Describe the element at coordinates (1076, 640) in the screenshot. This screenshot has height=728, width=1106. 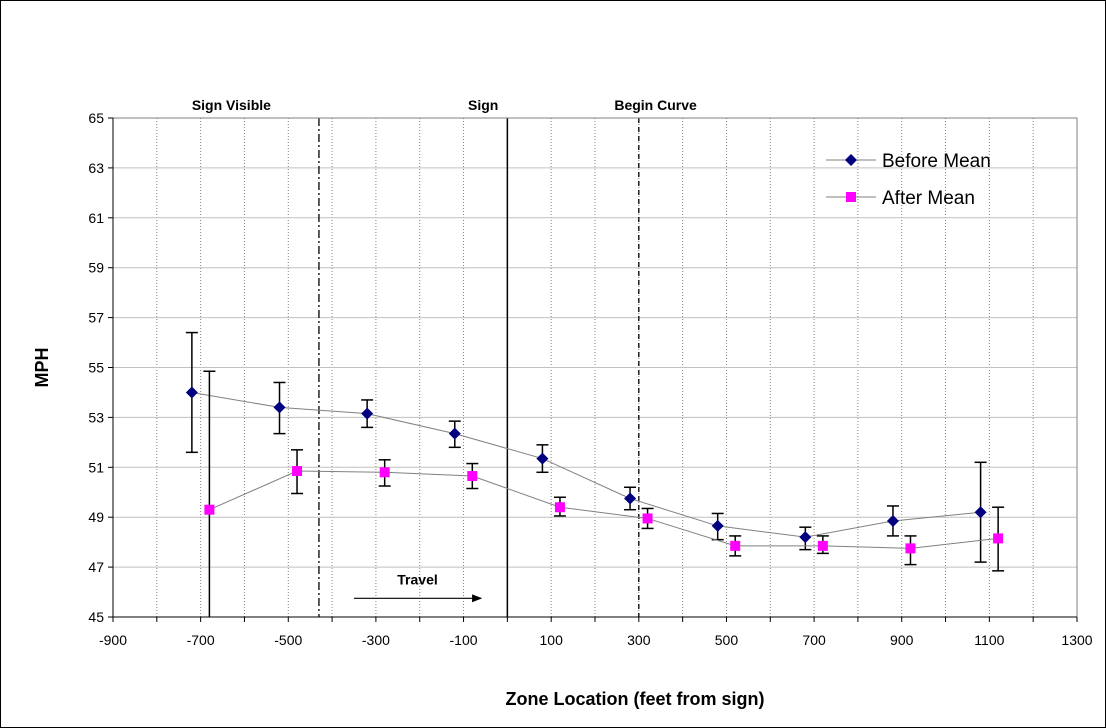
I see `x-tick-label: 1300` at that location.